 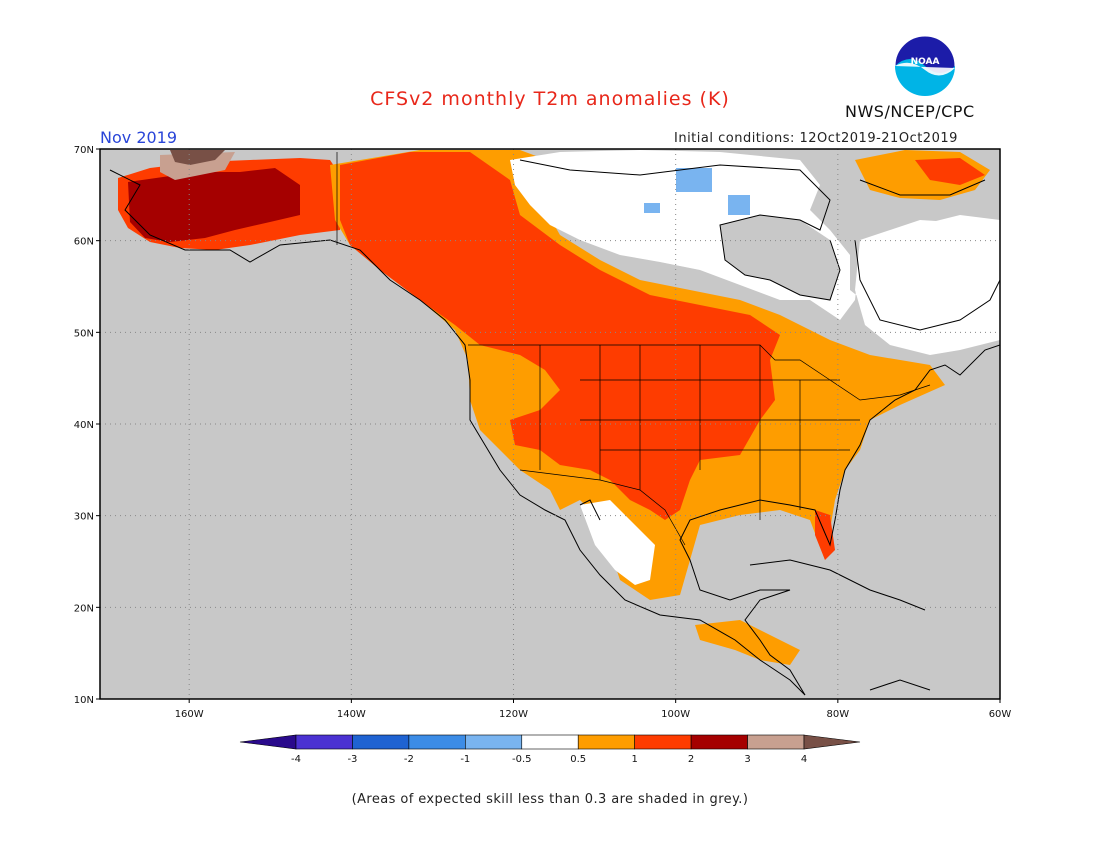 What do you see at coordinates (296, 759) in the screenshot?
I see `colorbar-label: -4` at bounding box center [296, 759].